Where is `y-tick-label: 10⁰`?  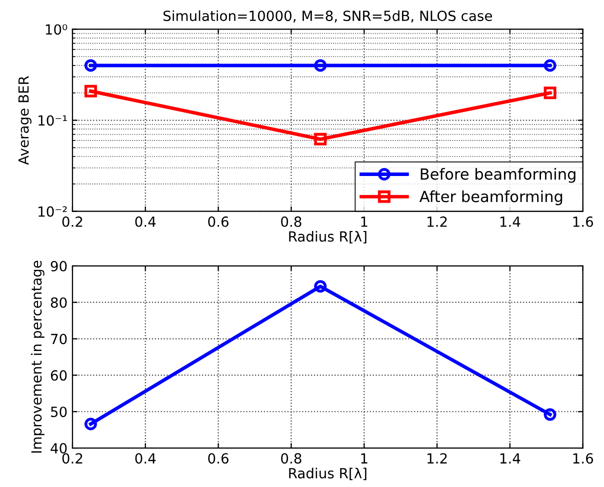
y-tick-label: 10⁰ is located at coordinates (57, 29).